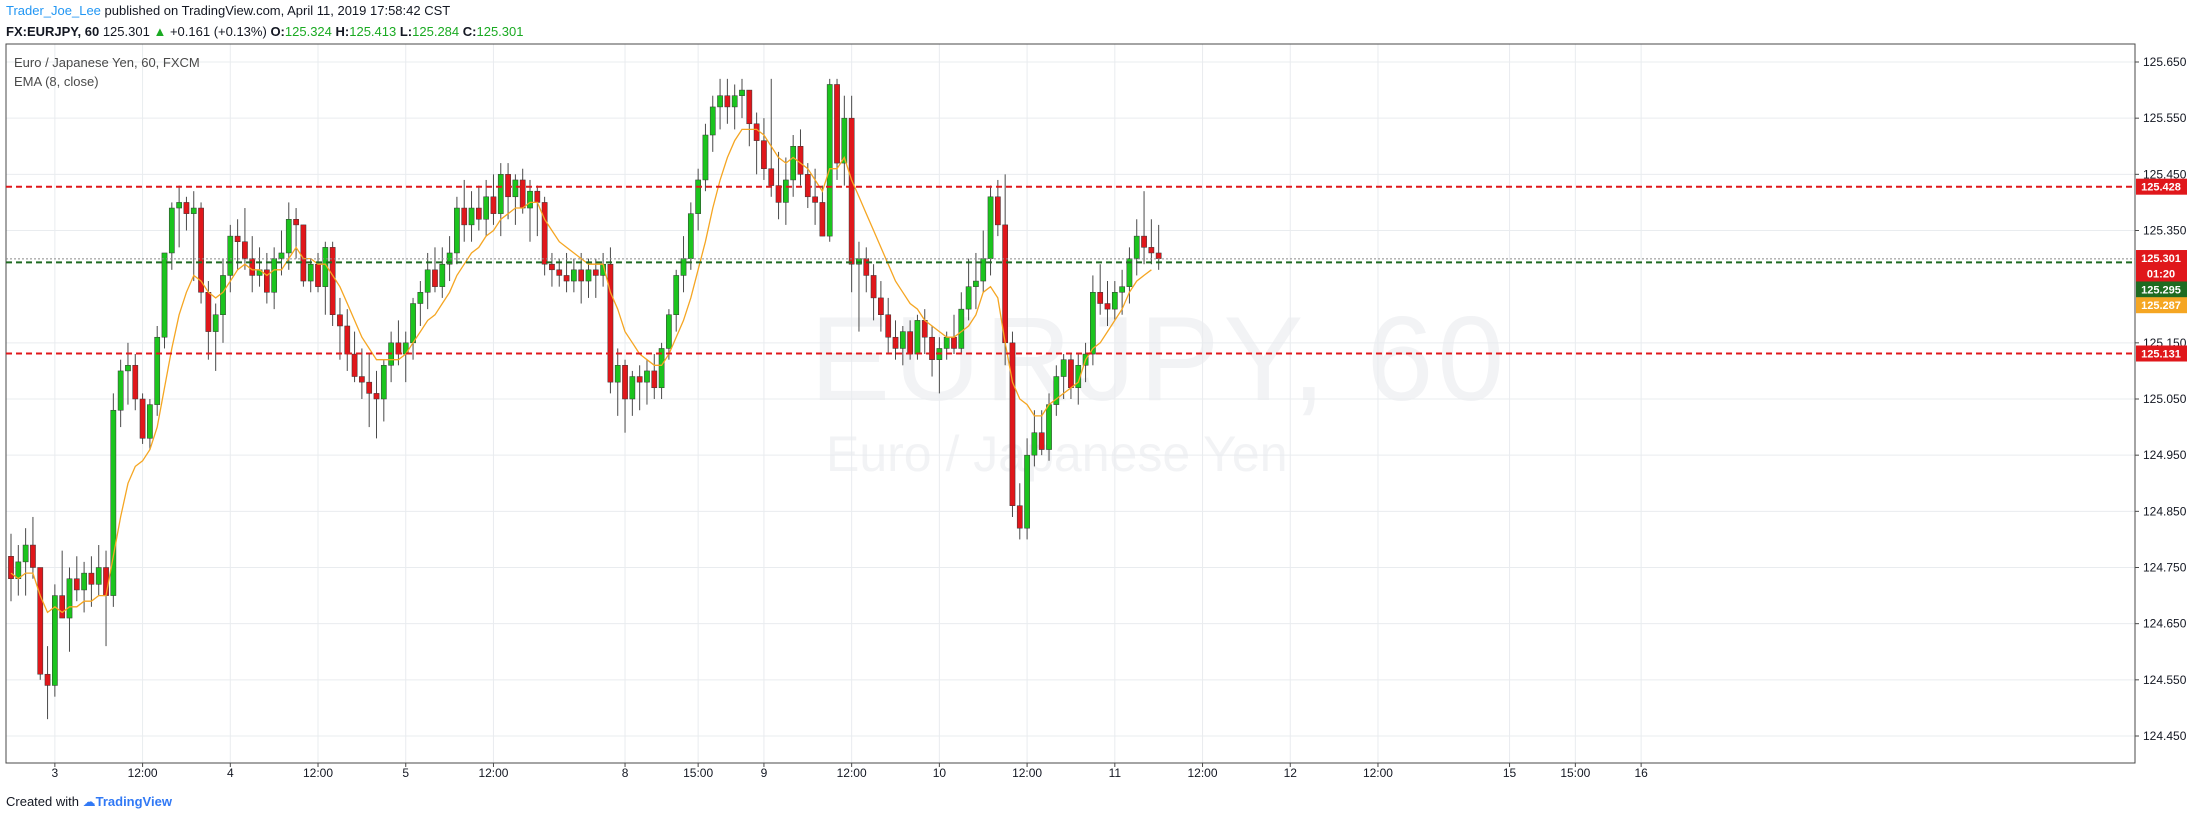  Describe the element at coordinates (133, 801) in the screenshot. I see `tradingview-brand: TradingView` at that location.